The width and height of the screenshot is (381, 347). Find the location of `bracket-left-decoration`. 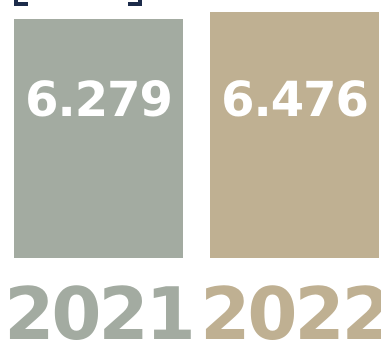

bracket-left-decoration is located at coordinates (21, 3).